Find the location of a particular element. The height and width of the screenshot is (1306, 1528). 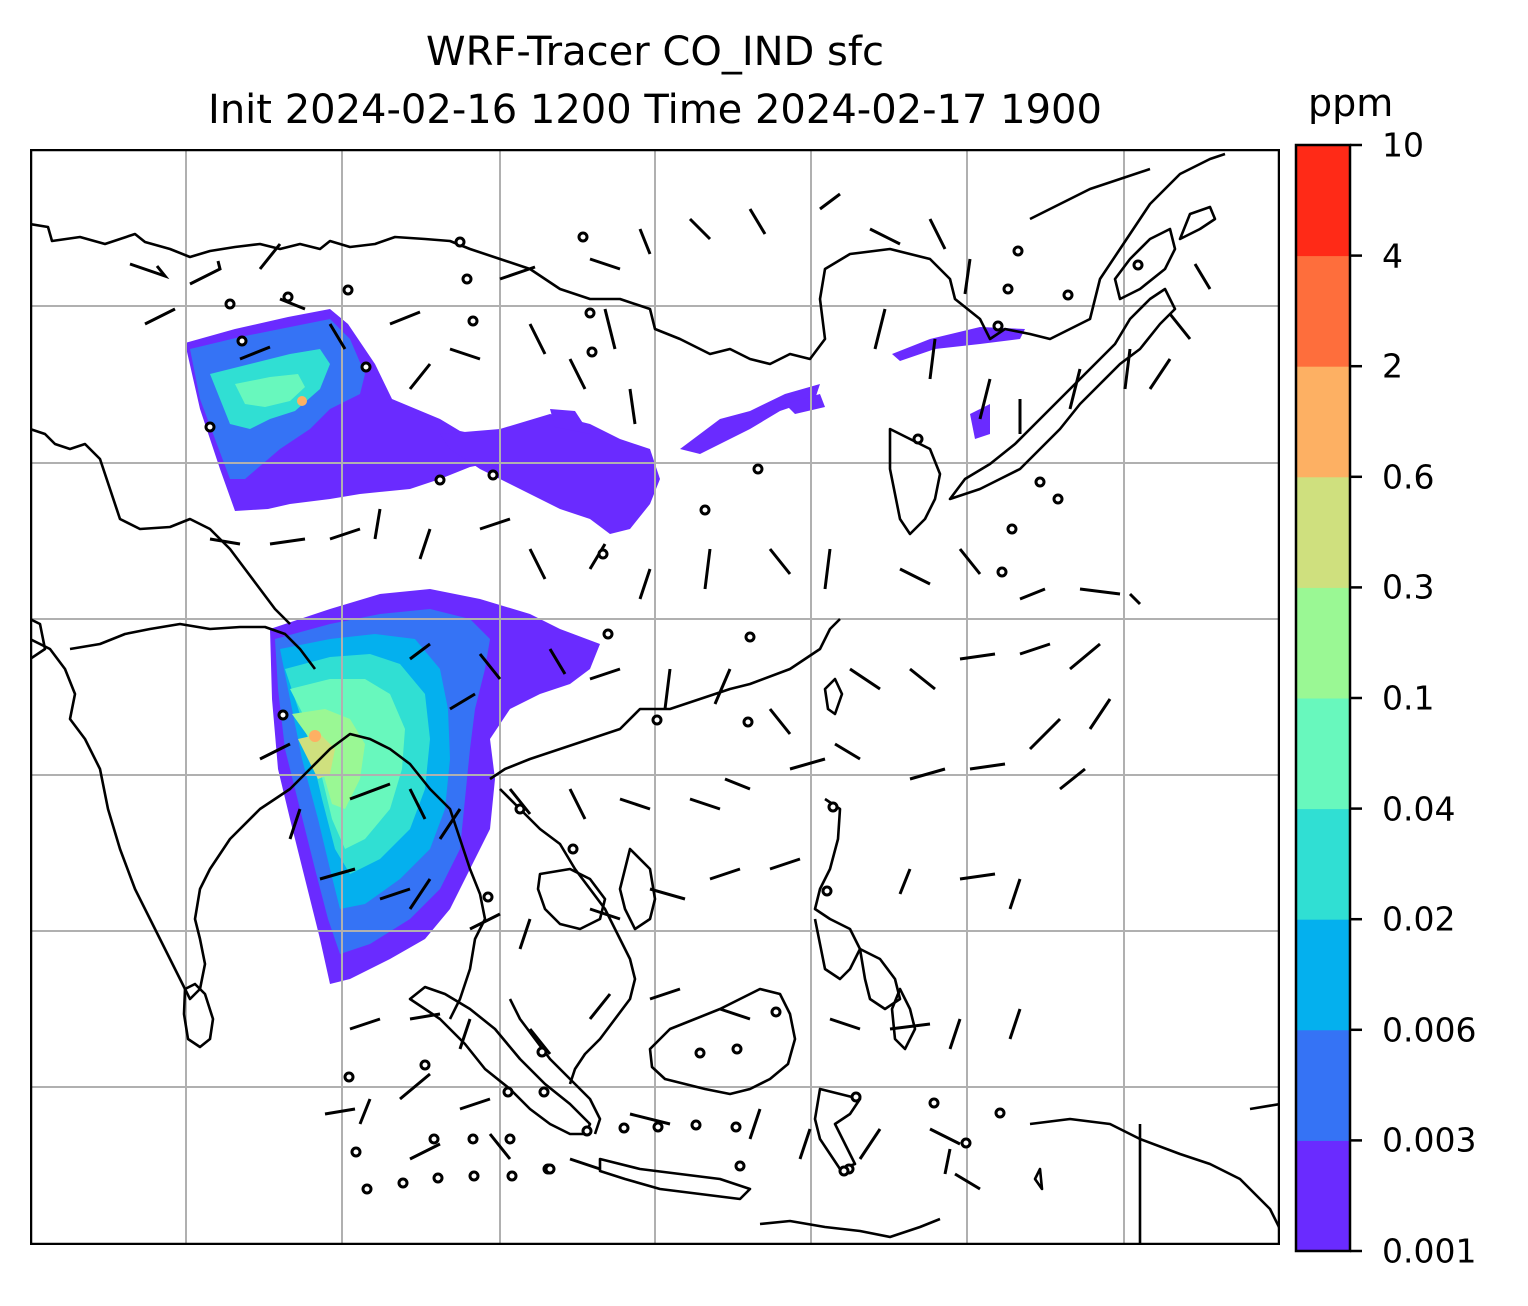

colorbar-swatches is located at coordinates (1328, 698).